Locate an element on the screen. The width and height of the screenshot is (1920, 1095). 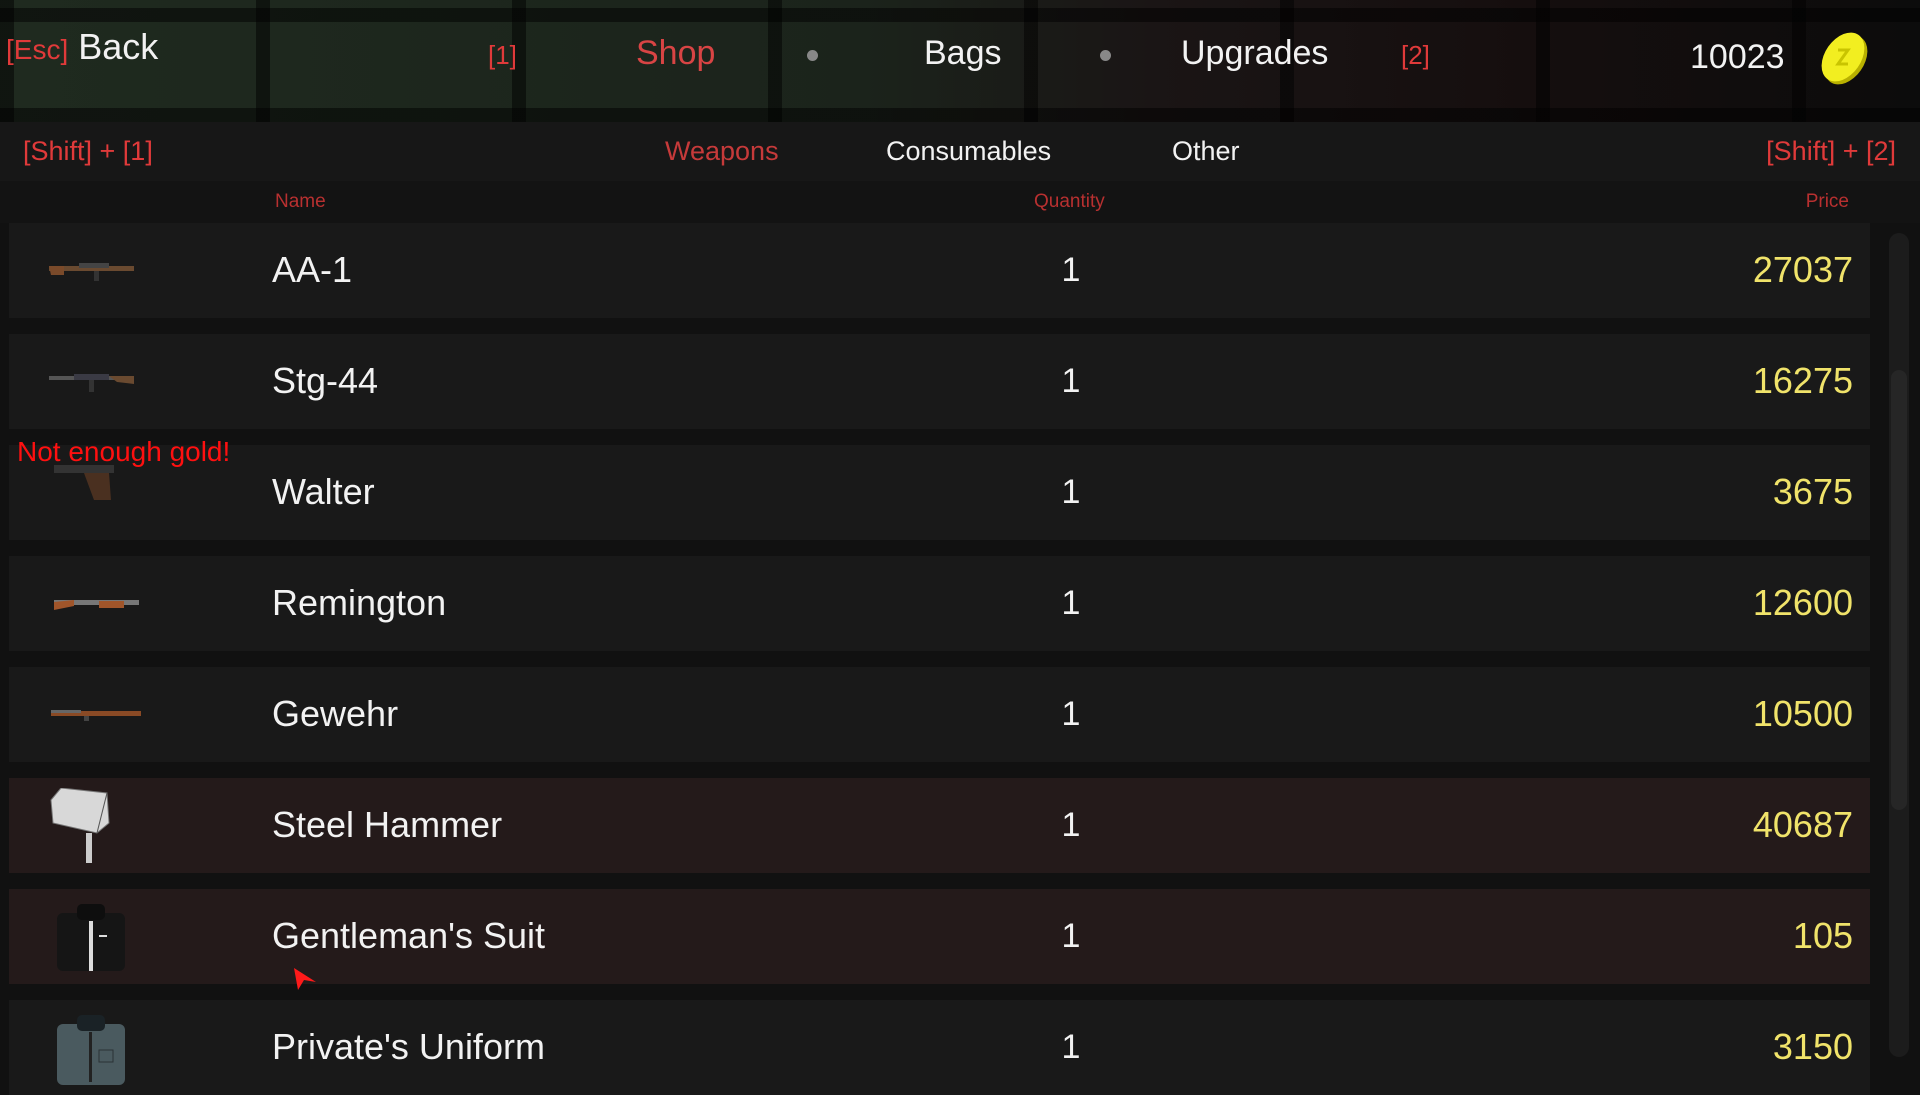
item-price: 10500 is located at coordinates (1802, 713).